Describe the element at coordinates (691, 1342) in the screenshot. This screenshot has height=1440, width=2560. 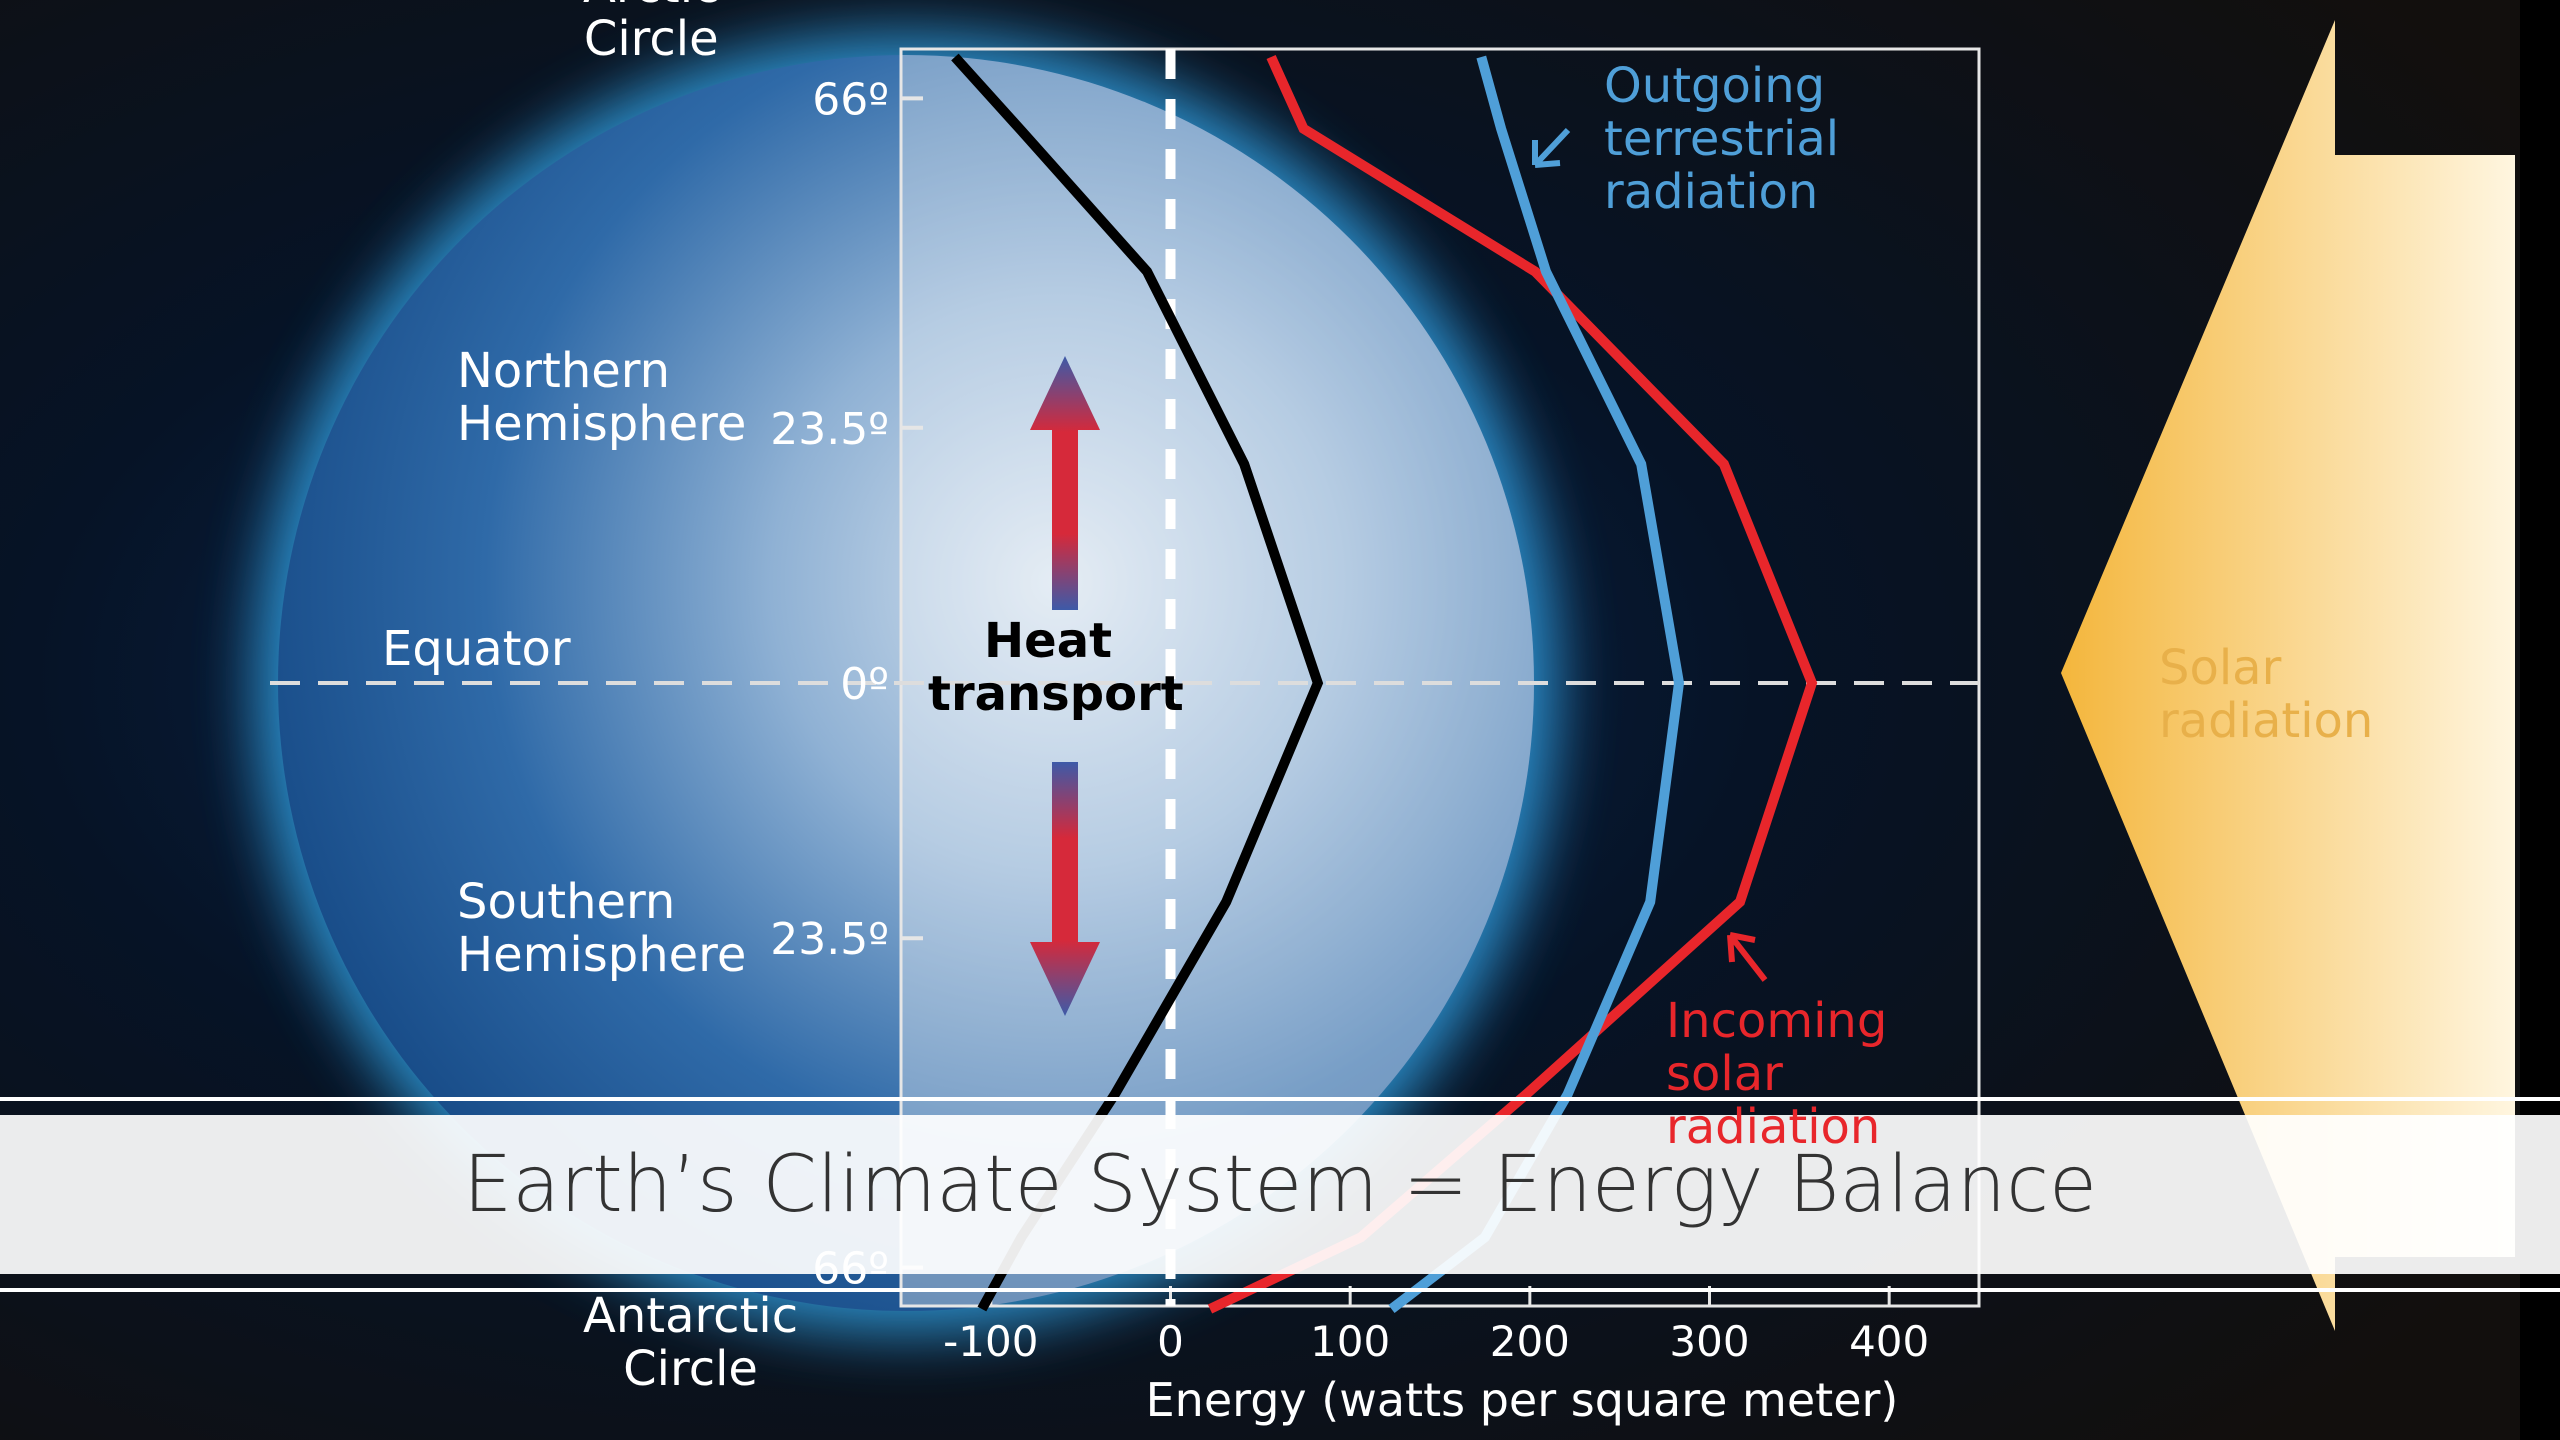
I see `antarctic-label: Antarctic Circle` at that location.